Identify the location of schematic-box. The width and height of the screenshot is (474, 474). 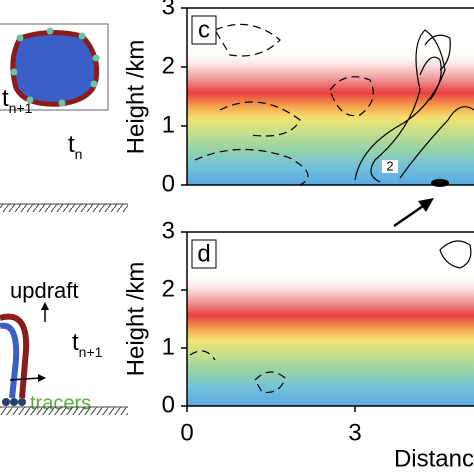
(54, 67).